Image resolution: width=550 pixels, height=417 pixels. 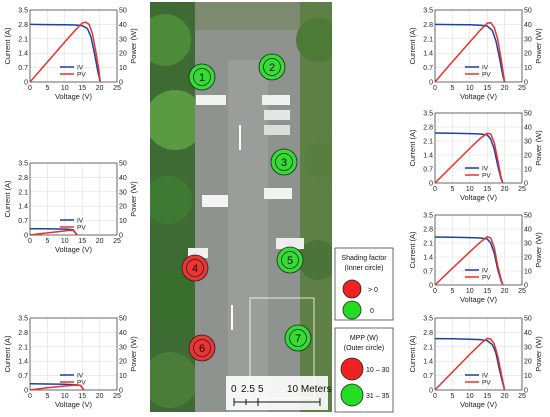 What do you see at coordinates (234, 389) in the screenshot?
I see `scale-tick-0: 0` at bounding box center [234, 389].